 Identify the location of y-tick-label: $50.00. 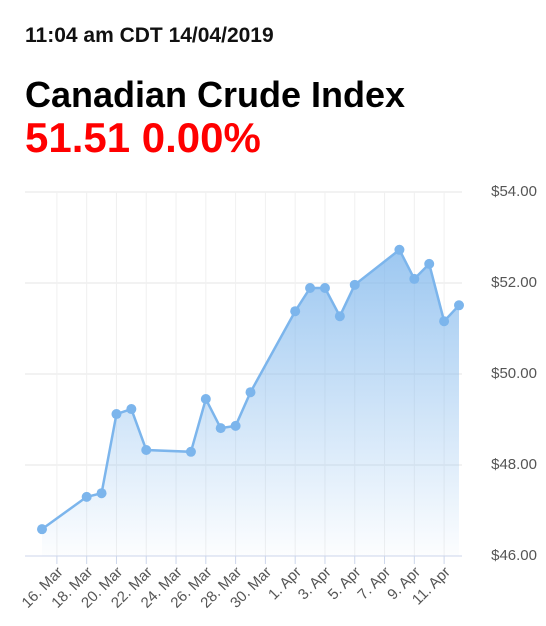
(514, 373).